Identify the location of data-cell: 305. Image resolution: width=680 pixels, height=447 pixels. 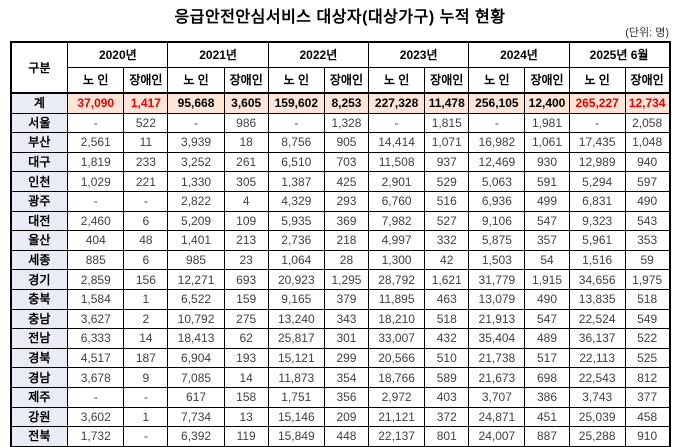
(246, 181).